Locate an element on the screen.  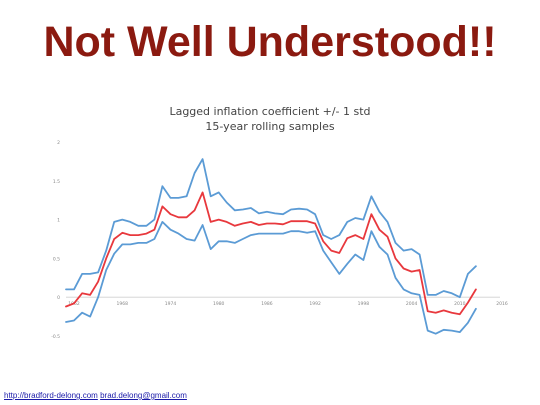
y-tick-label: 0 is located at coordinates (58, 298).